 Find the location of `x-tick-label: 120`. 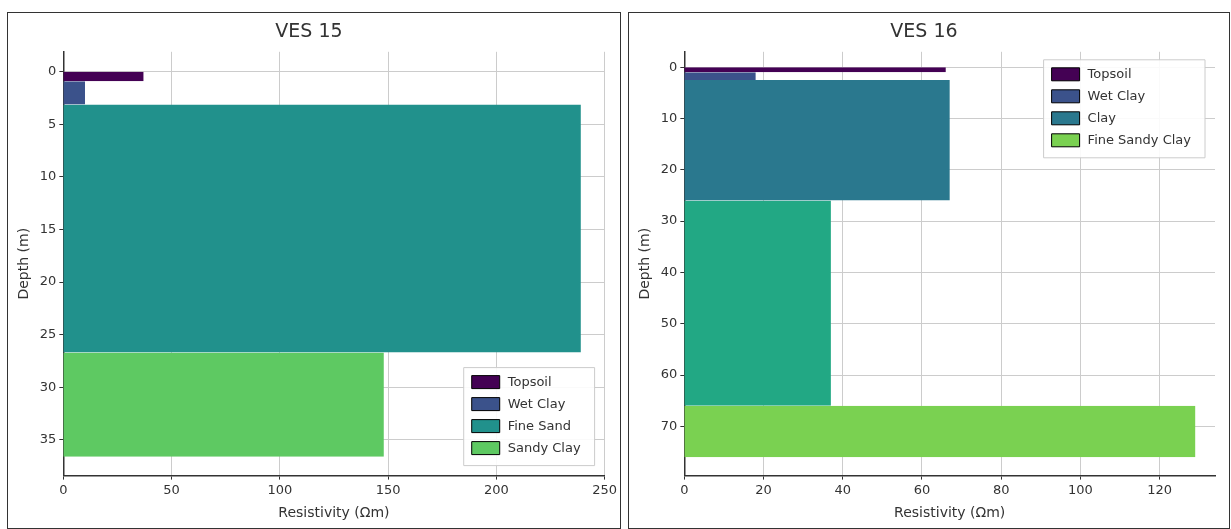

x-tick-label: 120 is located at coordinates (1159, 489).